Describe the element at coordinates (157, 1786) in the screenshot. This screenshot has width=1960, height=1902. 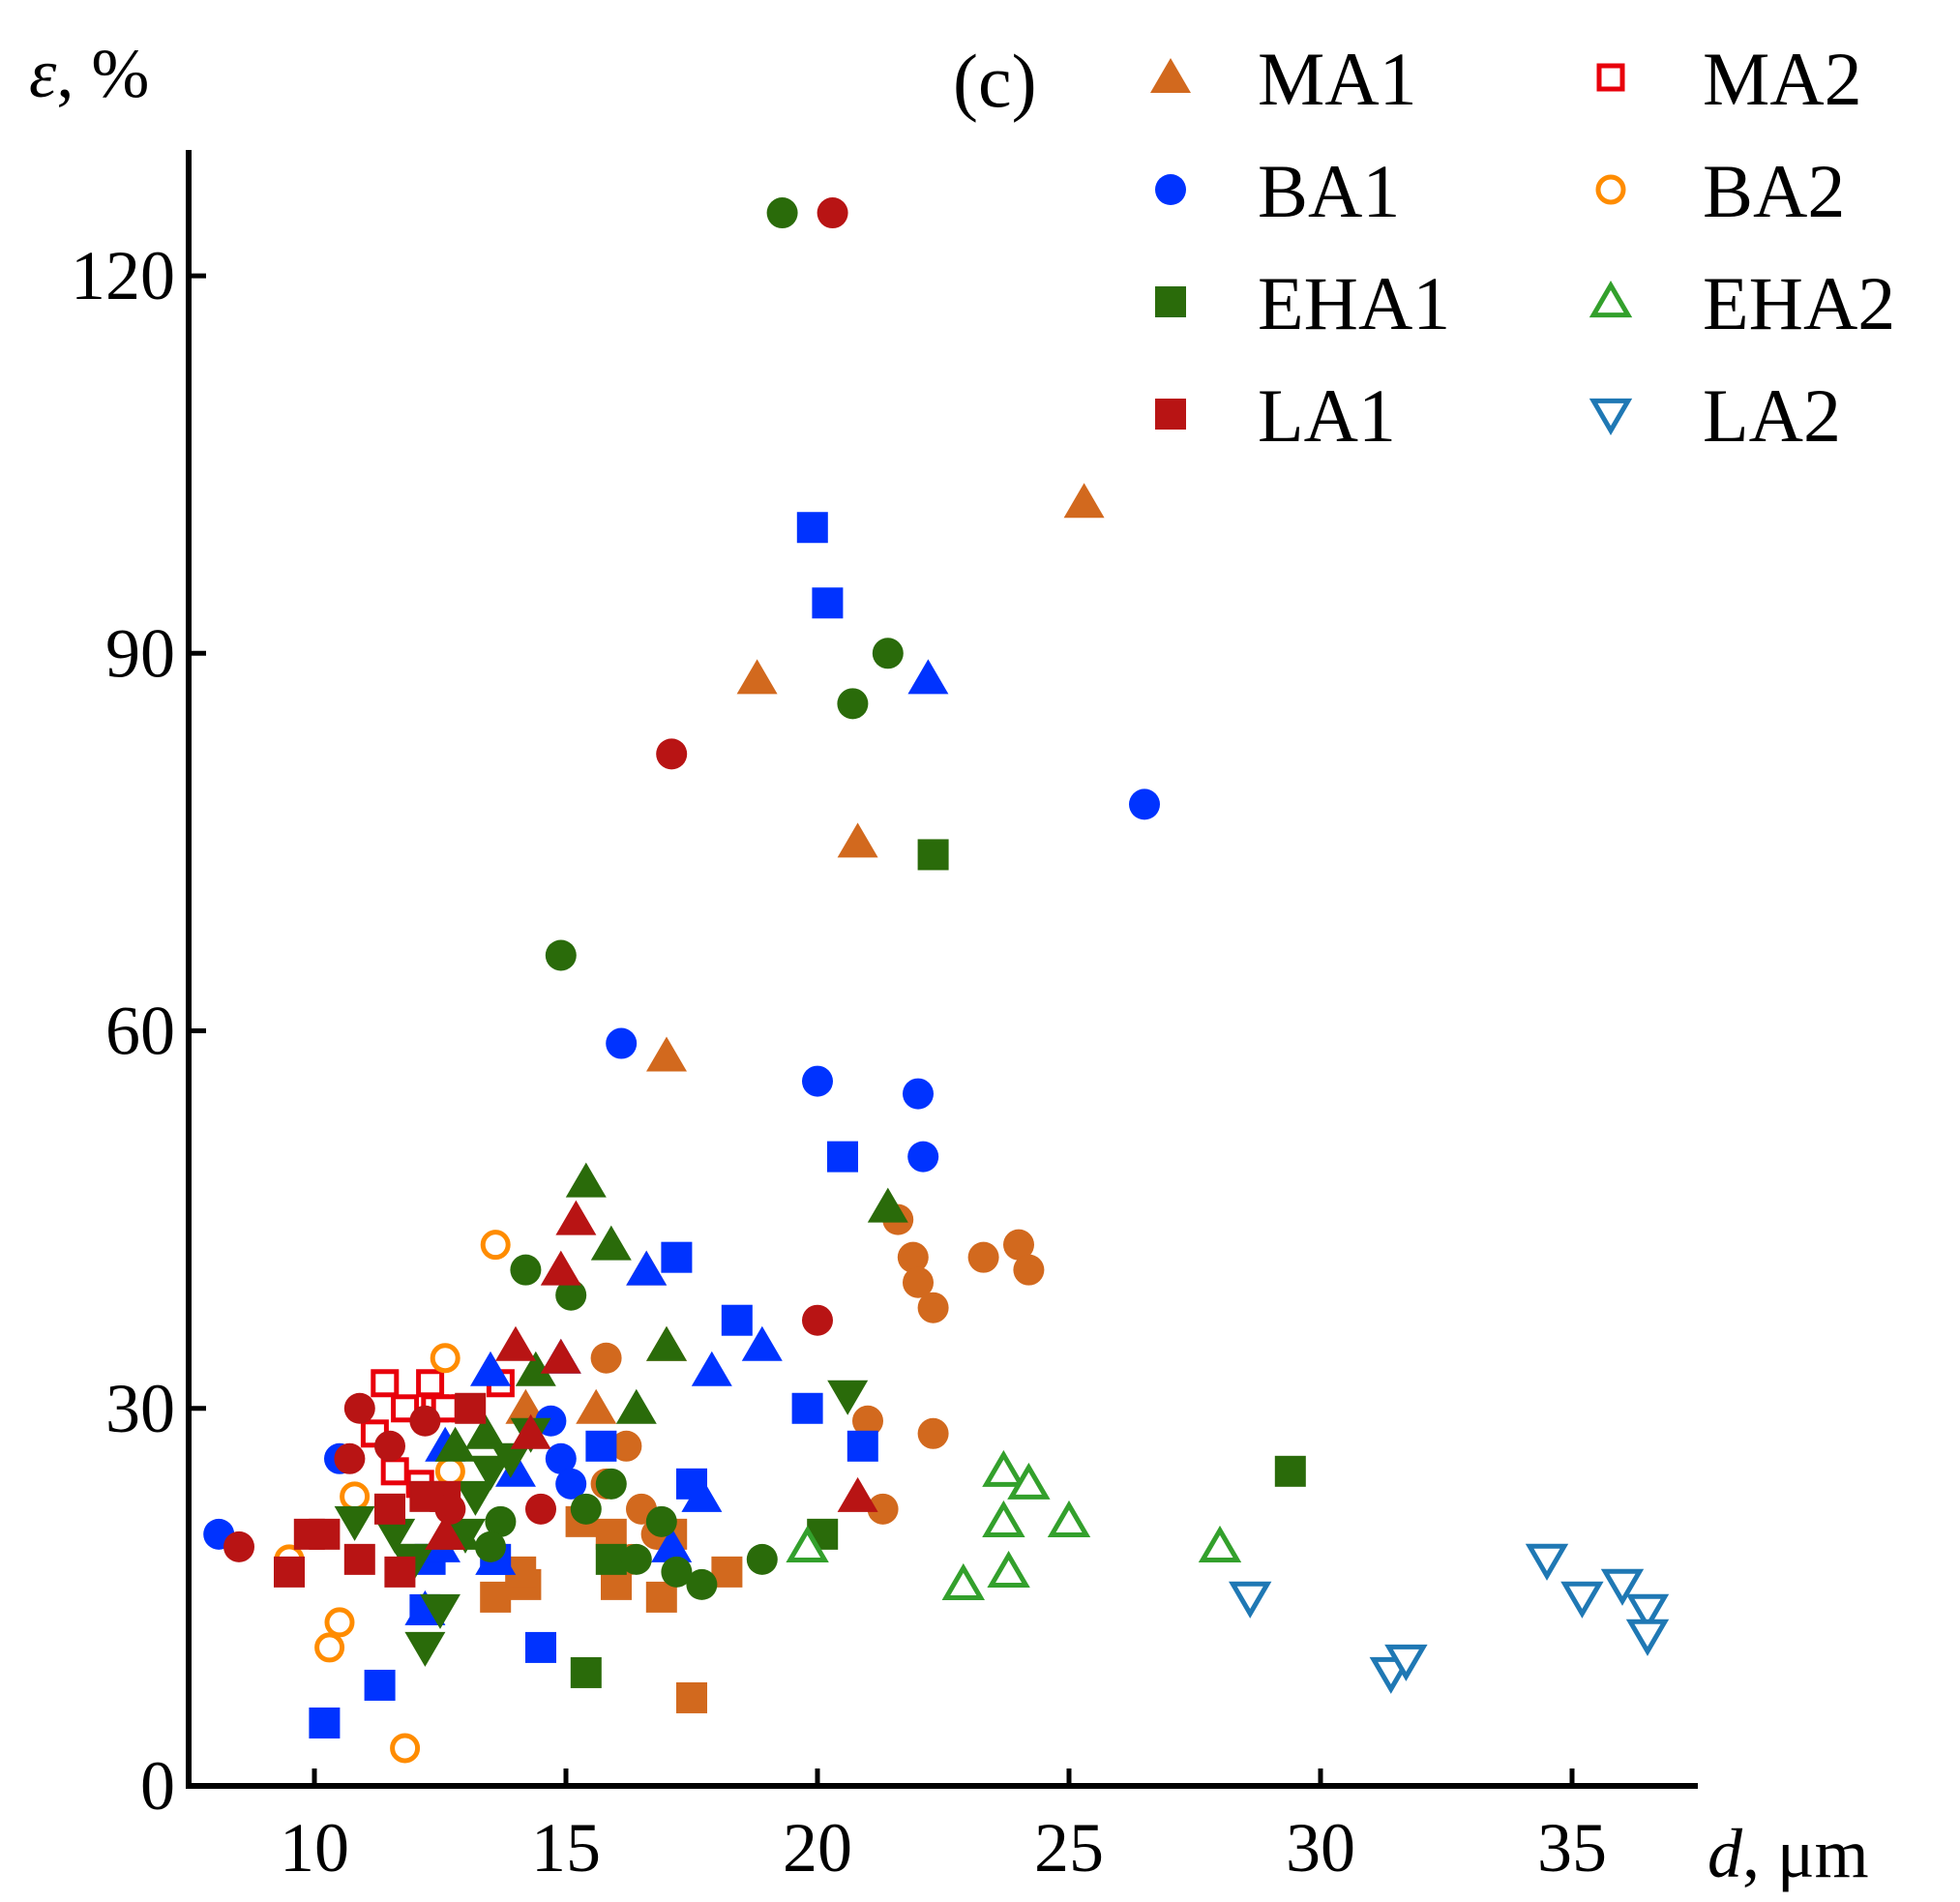
I see `y-tick-label: 0` at that location.